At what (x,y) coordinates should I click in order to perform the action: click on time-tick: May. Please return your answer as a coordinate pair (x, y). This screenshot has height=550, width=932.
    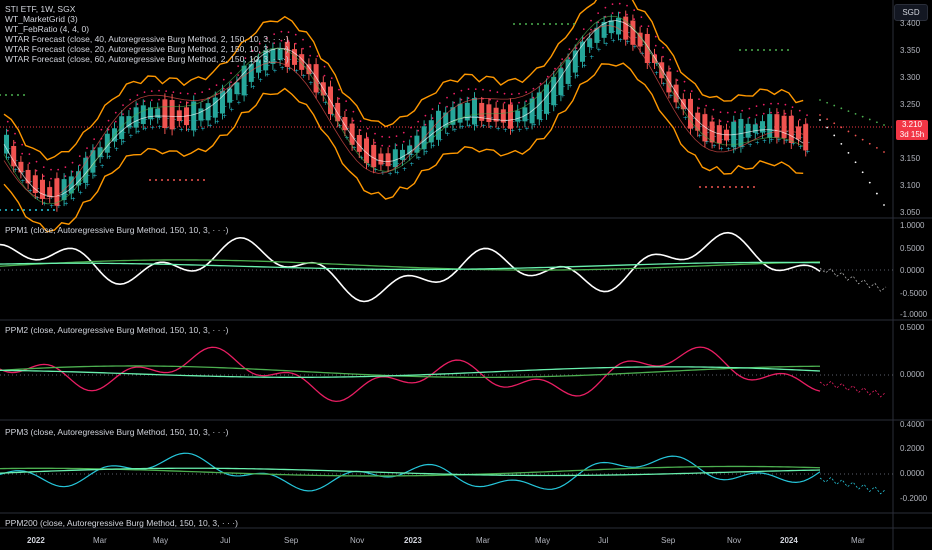
    Looking at the image, I should click on (543, 540).